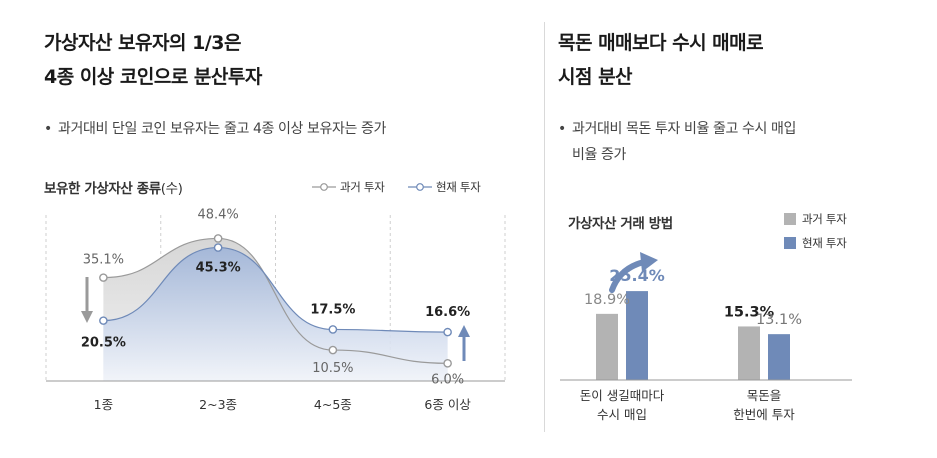  What do you see at coordinates (595, 77) in the screenshot?
I see `right-headline-line2: 시점 분산` at bounding box center [595, 77].